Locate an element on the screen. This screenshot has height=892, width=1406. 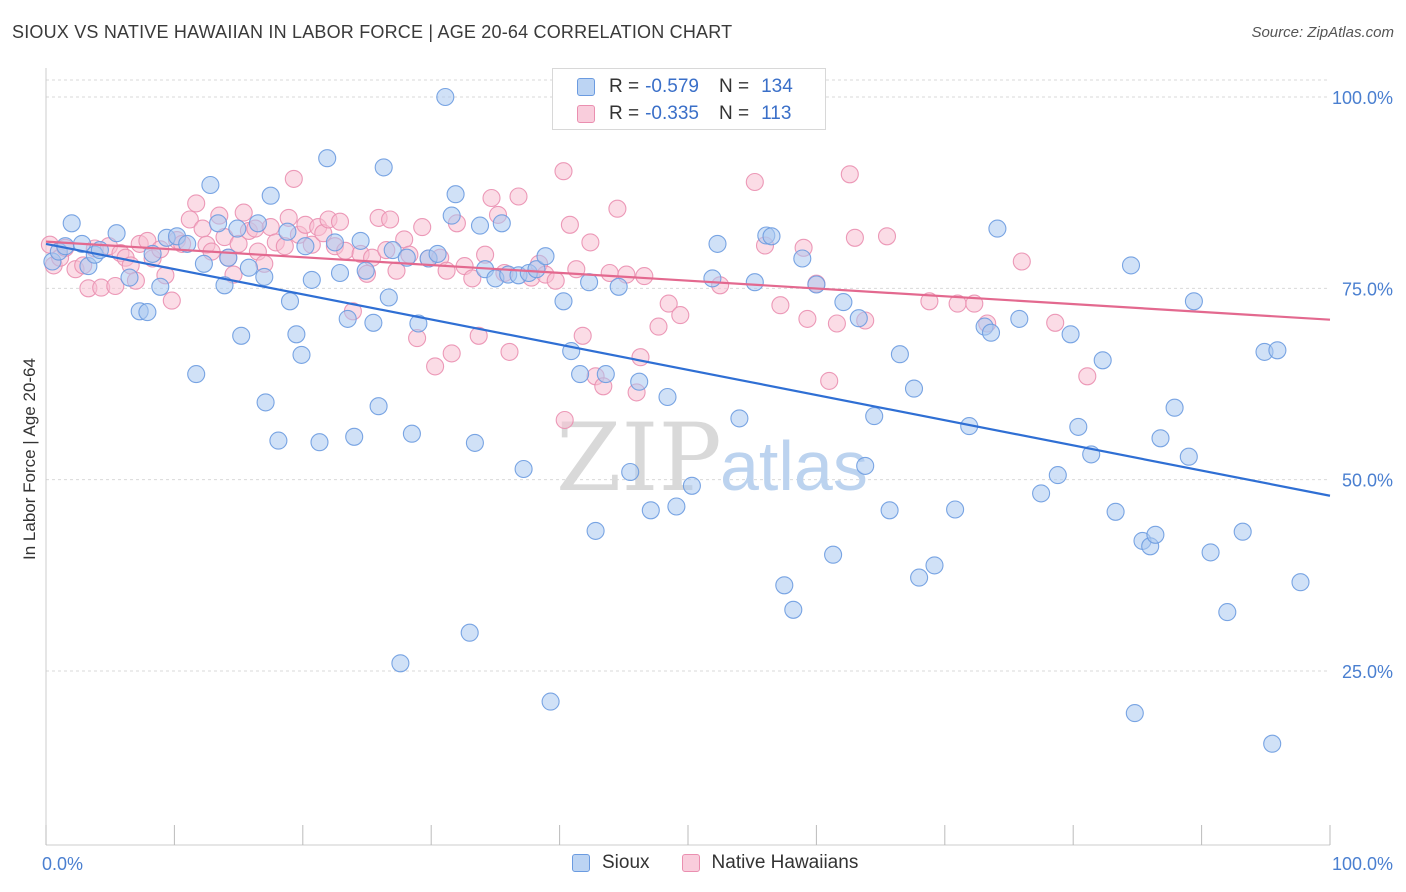
correlation-legend: R = -0.579 N = 134 R = -0.335 N = 113 is located at coordinates (689, 99).